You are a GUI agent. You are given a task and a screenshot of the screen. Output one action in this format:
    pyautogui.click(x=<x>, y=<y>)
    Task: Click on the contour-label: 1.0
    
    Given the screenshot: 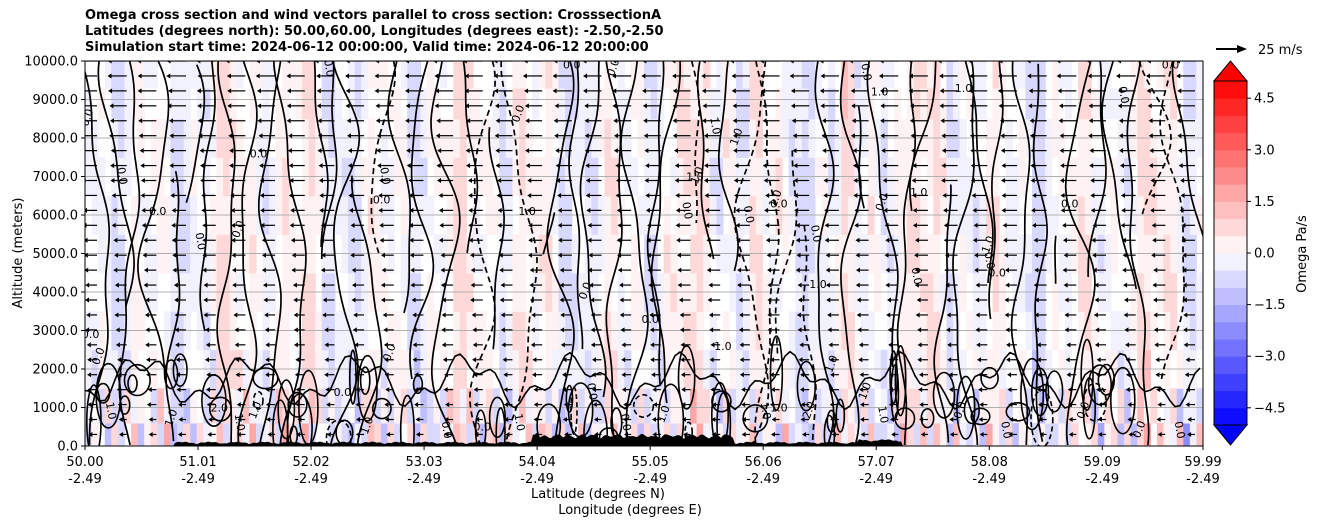 What is the action you would take?
    pyautogui.click(x=883, y=414)
    